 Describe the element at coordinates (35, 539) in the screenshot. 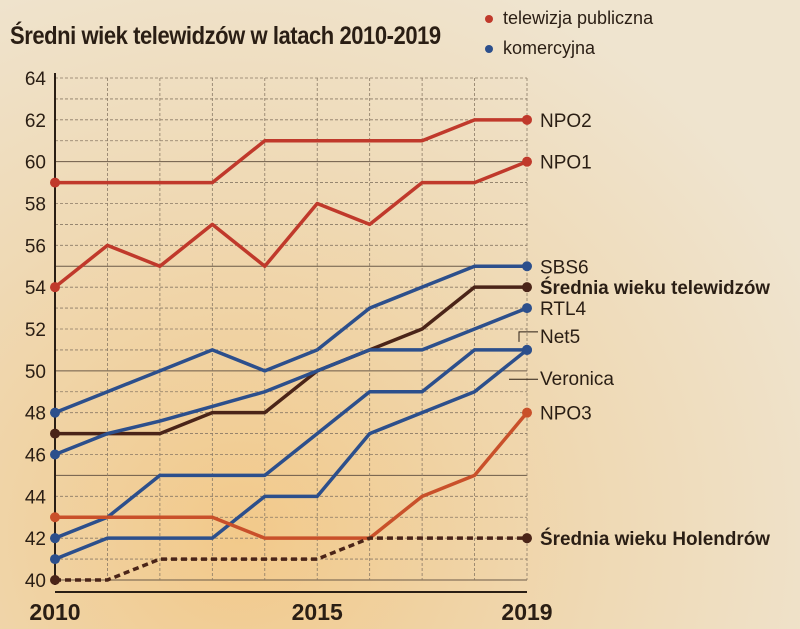

I see `y-tick-label: 42` at that location.